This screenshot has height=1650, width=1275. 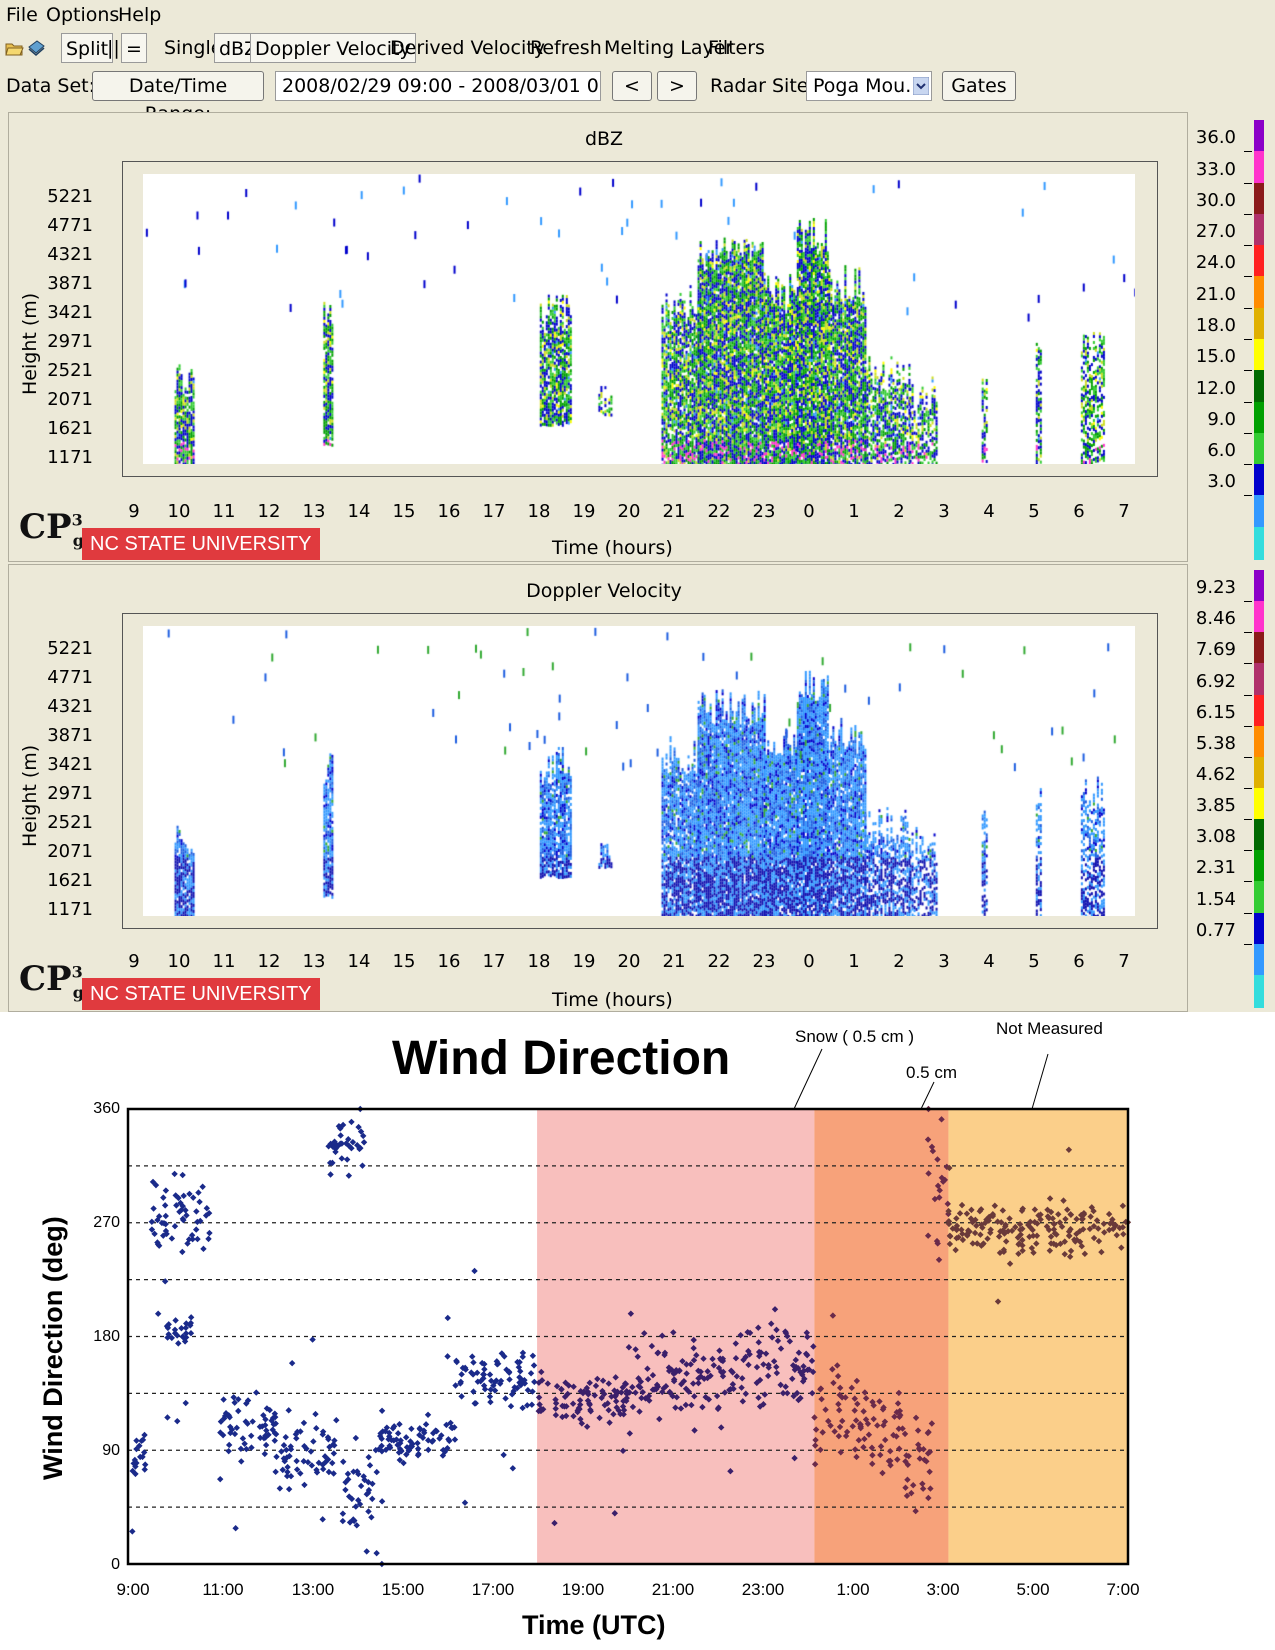 What do you see at coordinates (87, 48) in the screenshot?
I see `split-button: Split` at bounding box center [87, 48].